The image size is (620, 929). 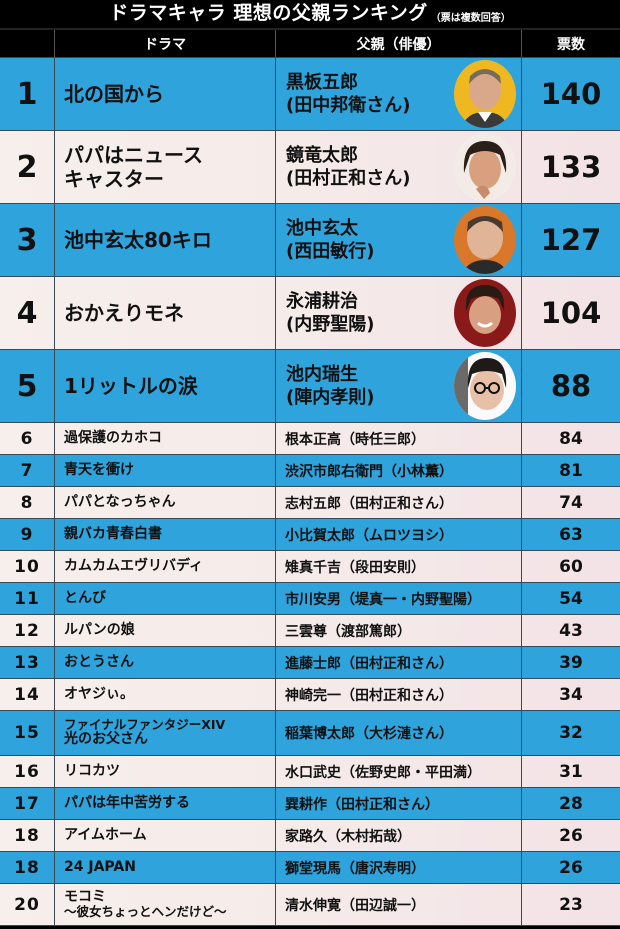 I want to click on drama-title: ファイナルファンタジーXIV 光のお父さん, so click(x=165, y=733).